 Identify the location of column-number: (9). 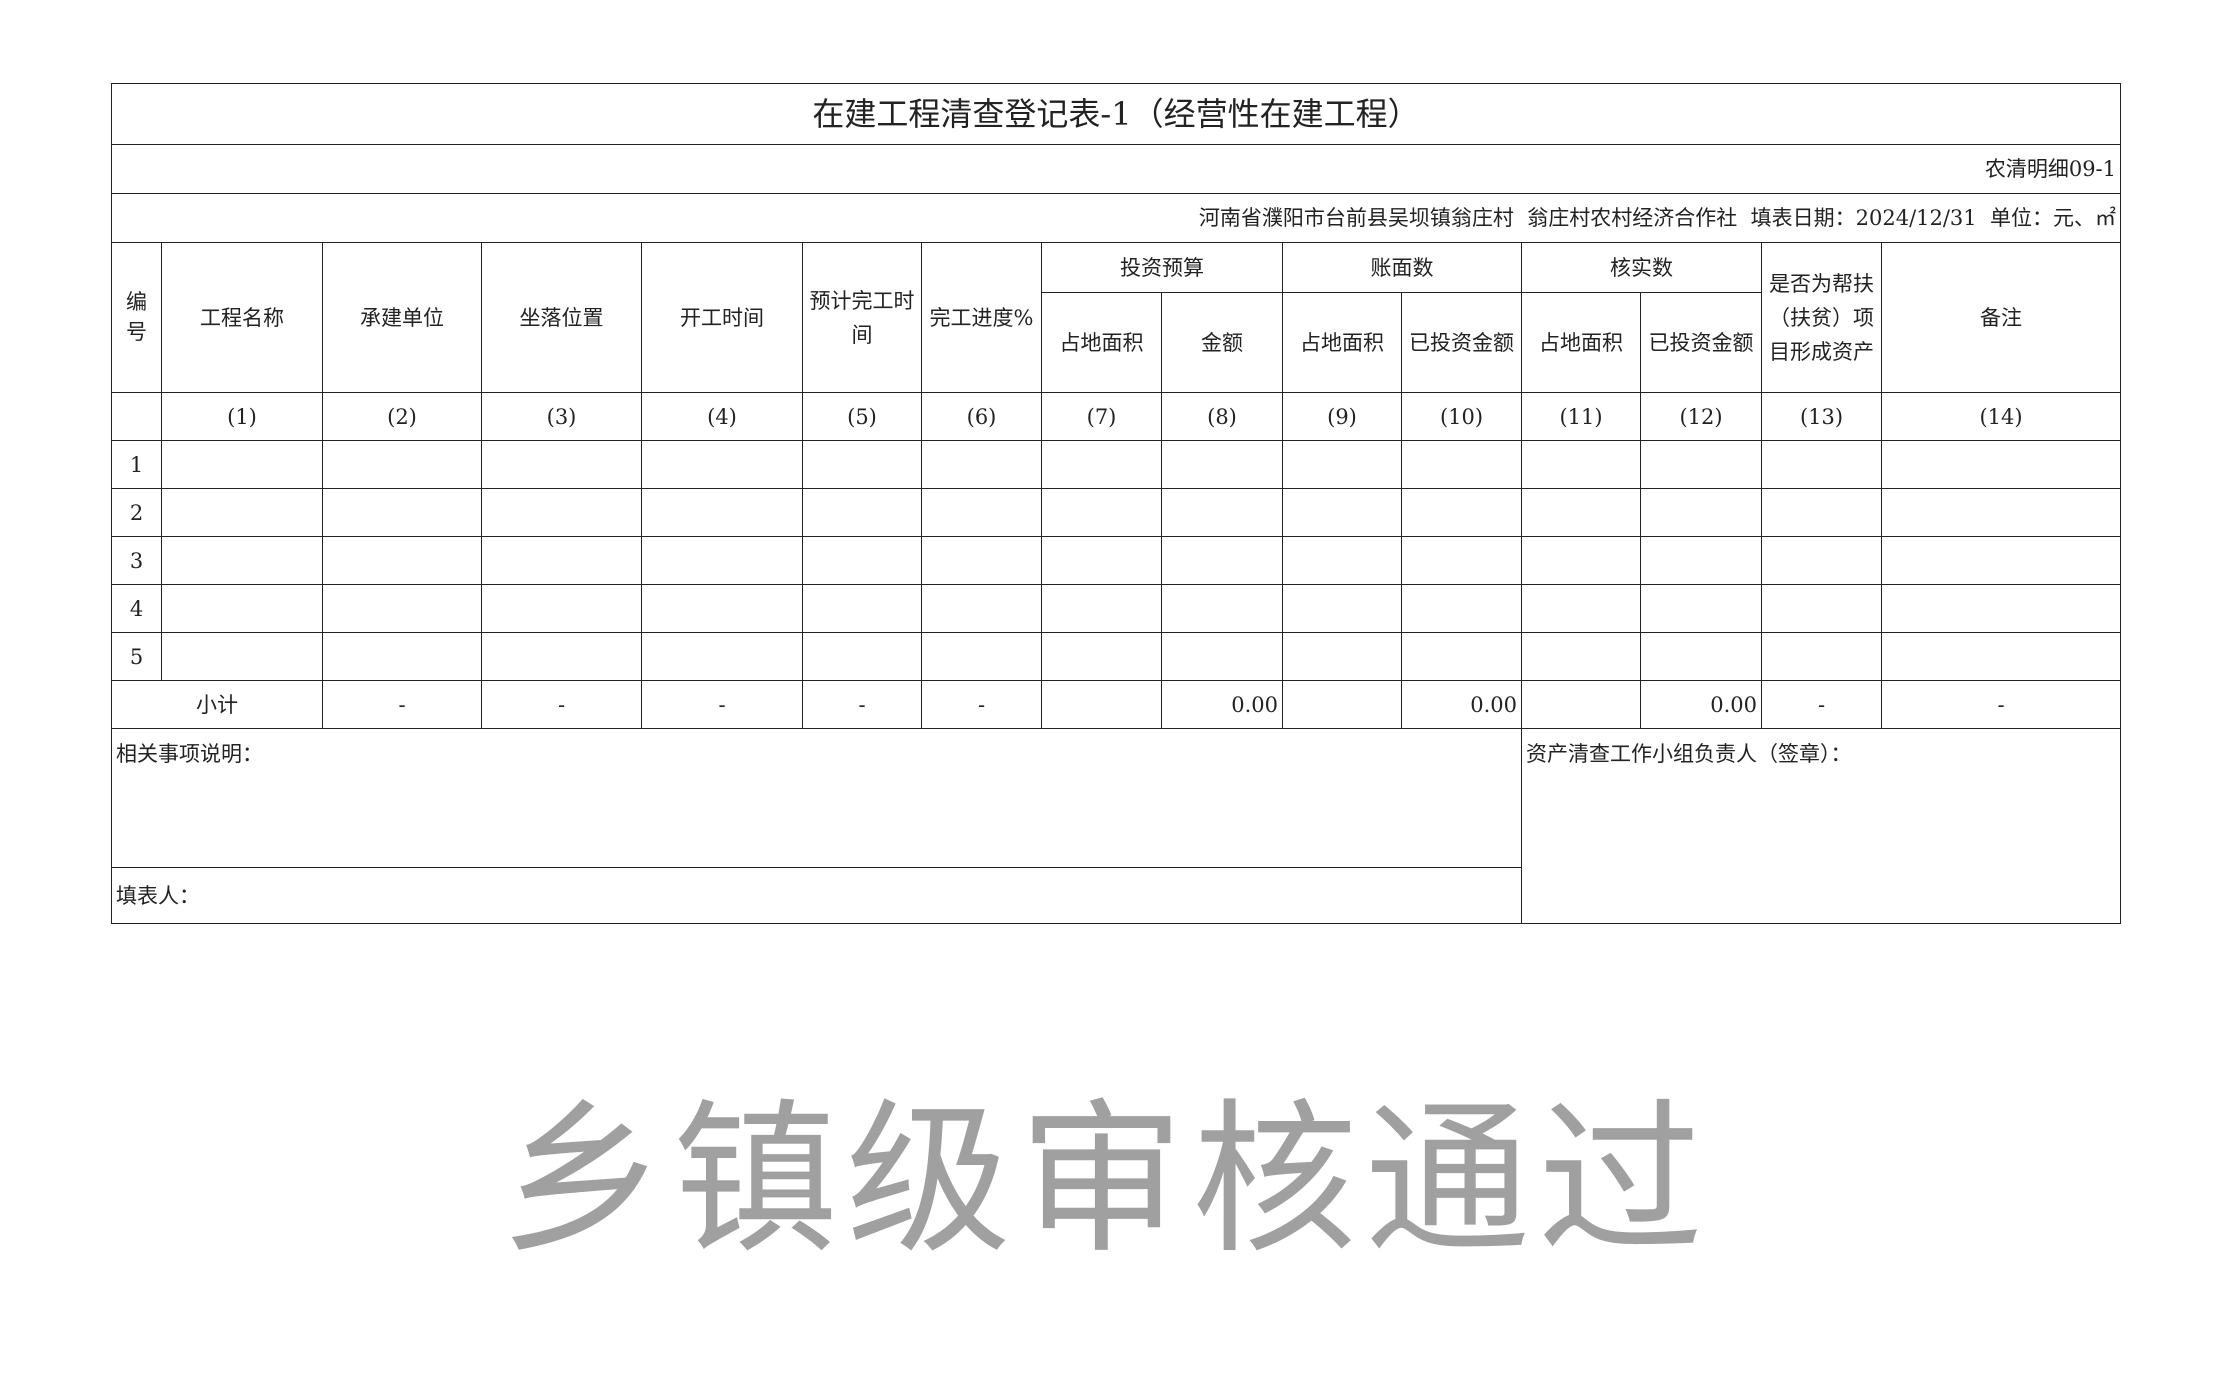
(1342, 416).